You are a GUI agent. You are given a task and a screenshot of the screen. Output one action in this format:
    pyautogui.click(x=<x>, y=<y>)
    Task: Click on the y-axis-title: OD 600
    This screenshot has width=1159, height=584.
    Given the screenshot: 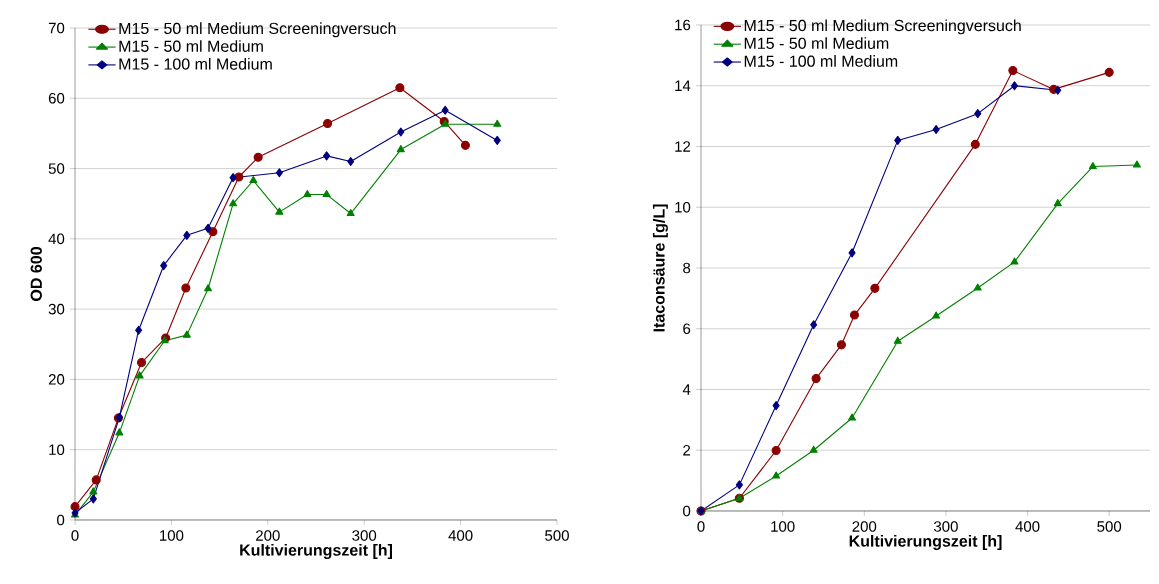 What is the action you would take?
    pyautogui.click(x=36, y=274)
    